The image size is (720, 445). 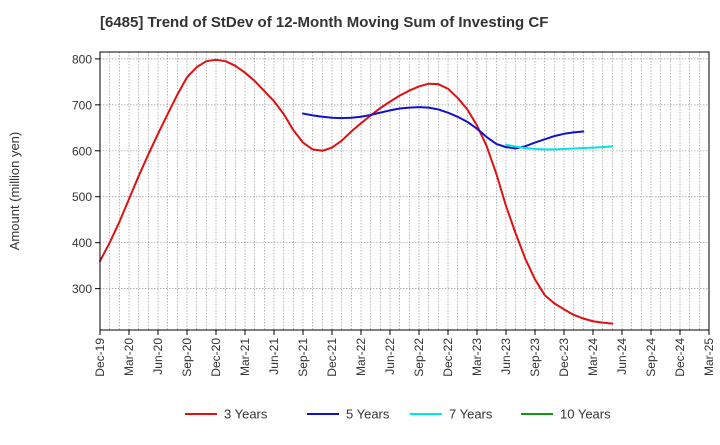 What do you see at coordinates (709, 357) in the screenshot?
I see `x-tick-label: Mar-25` at bounding box center [709, 357].